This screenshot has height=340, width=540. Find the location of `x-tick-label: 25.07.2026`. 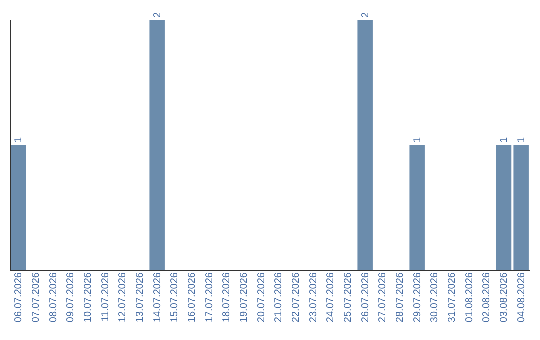

x-tick-label: 25.07.2026 is located at coordinates (348, 297).